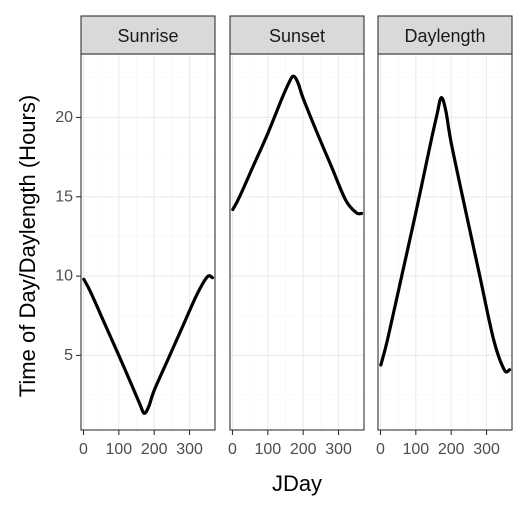  I want to click on facet-strip-label: Sunrise, so click(147, 36).